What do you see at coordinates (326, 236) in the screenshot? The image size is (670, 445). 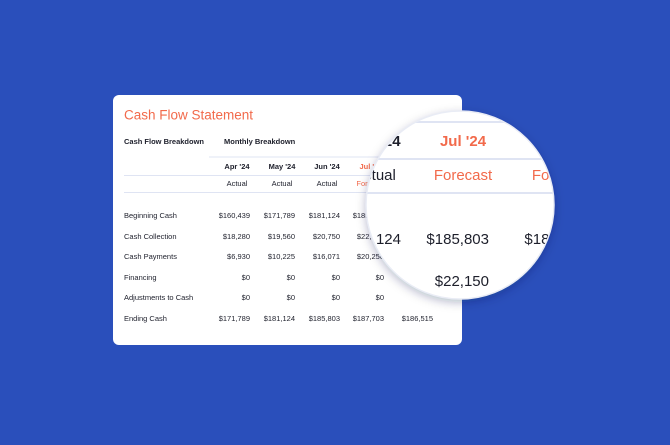 I see `cell-value: $20,750` at bounding box center [326, 236].